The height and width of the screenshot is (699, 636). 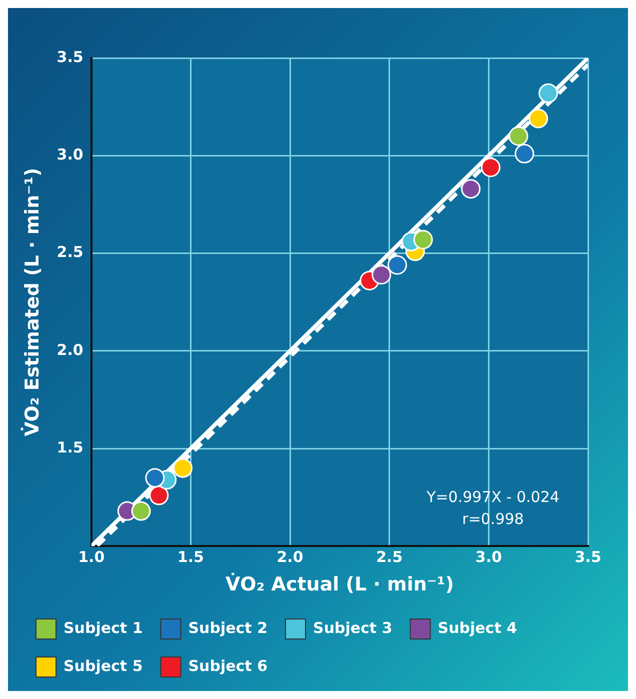 What do you see at coordinates (493, 519) in the screenshot?
I see `annotation: r=0.998` at bounding box center [493, 519].